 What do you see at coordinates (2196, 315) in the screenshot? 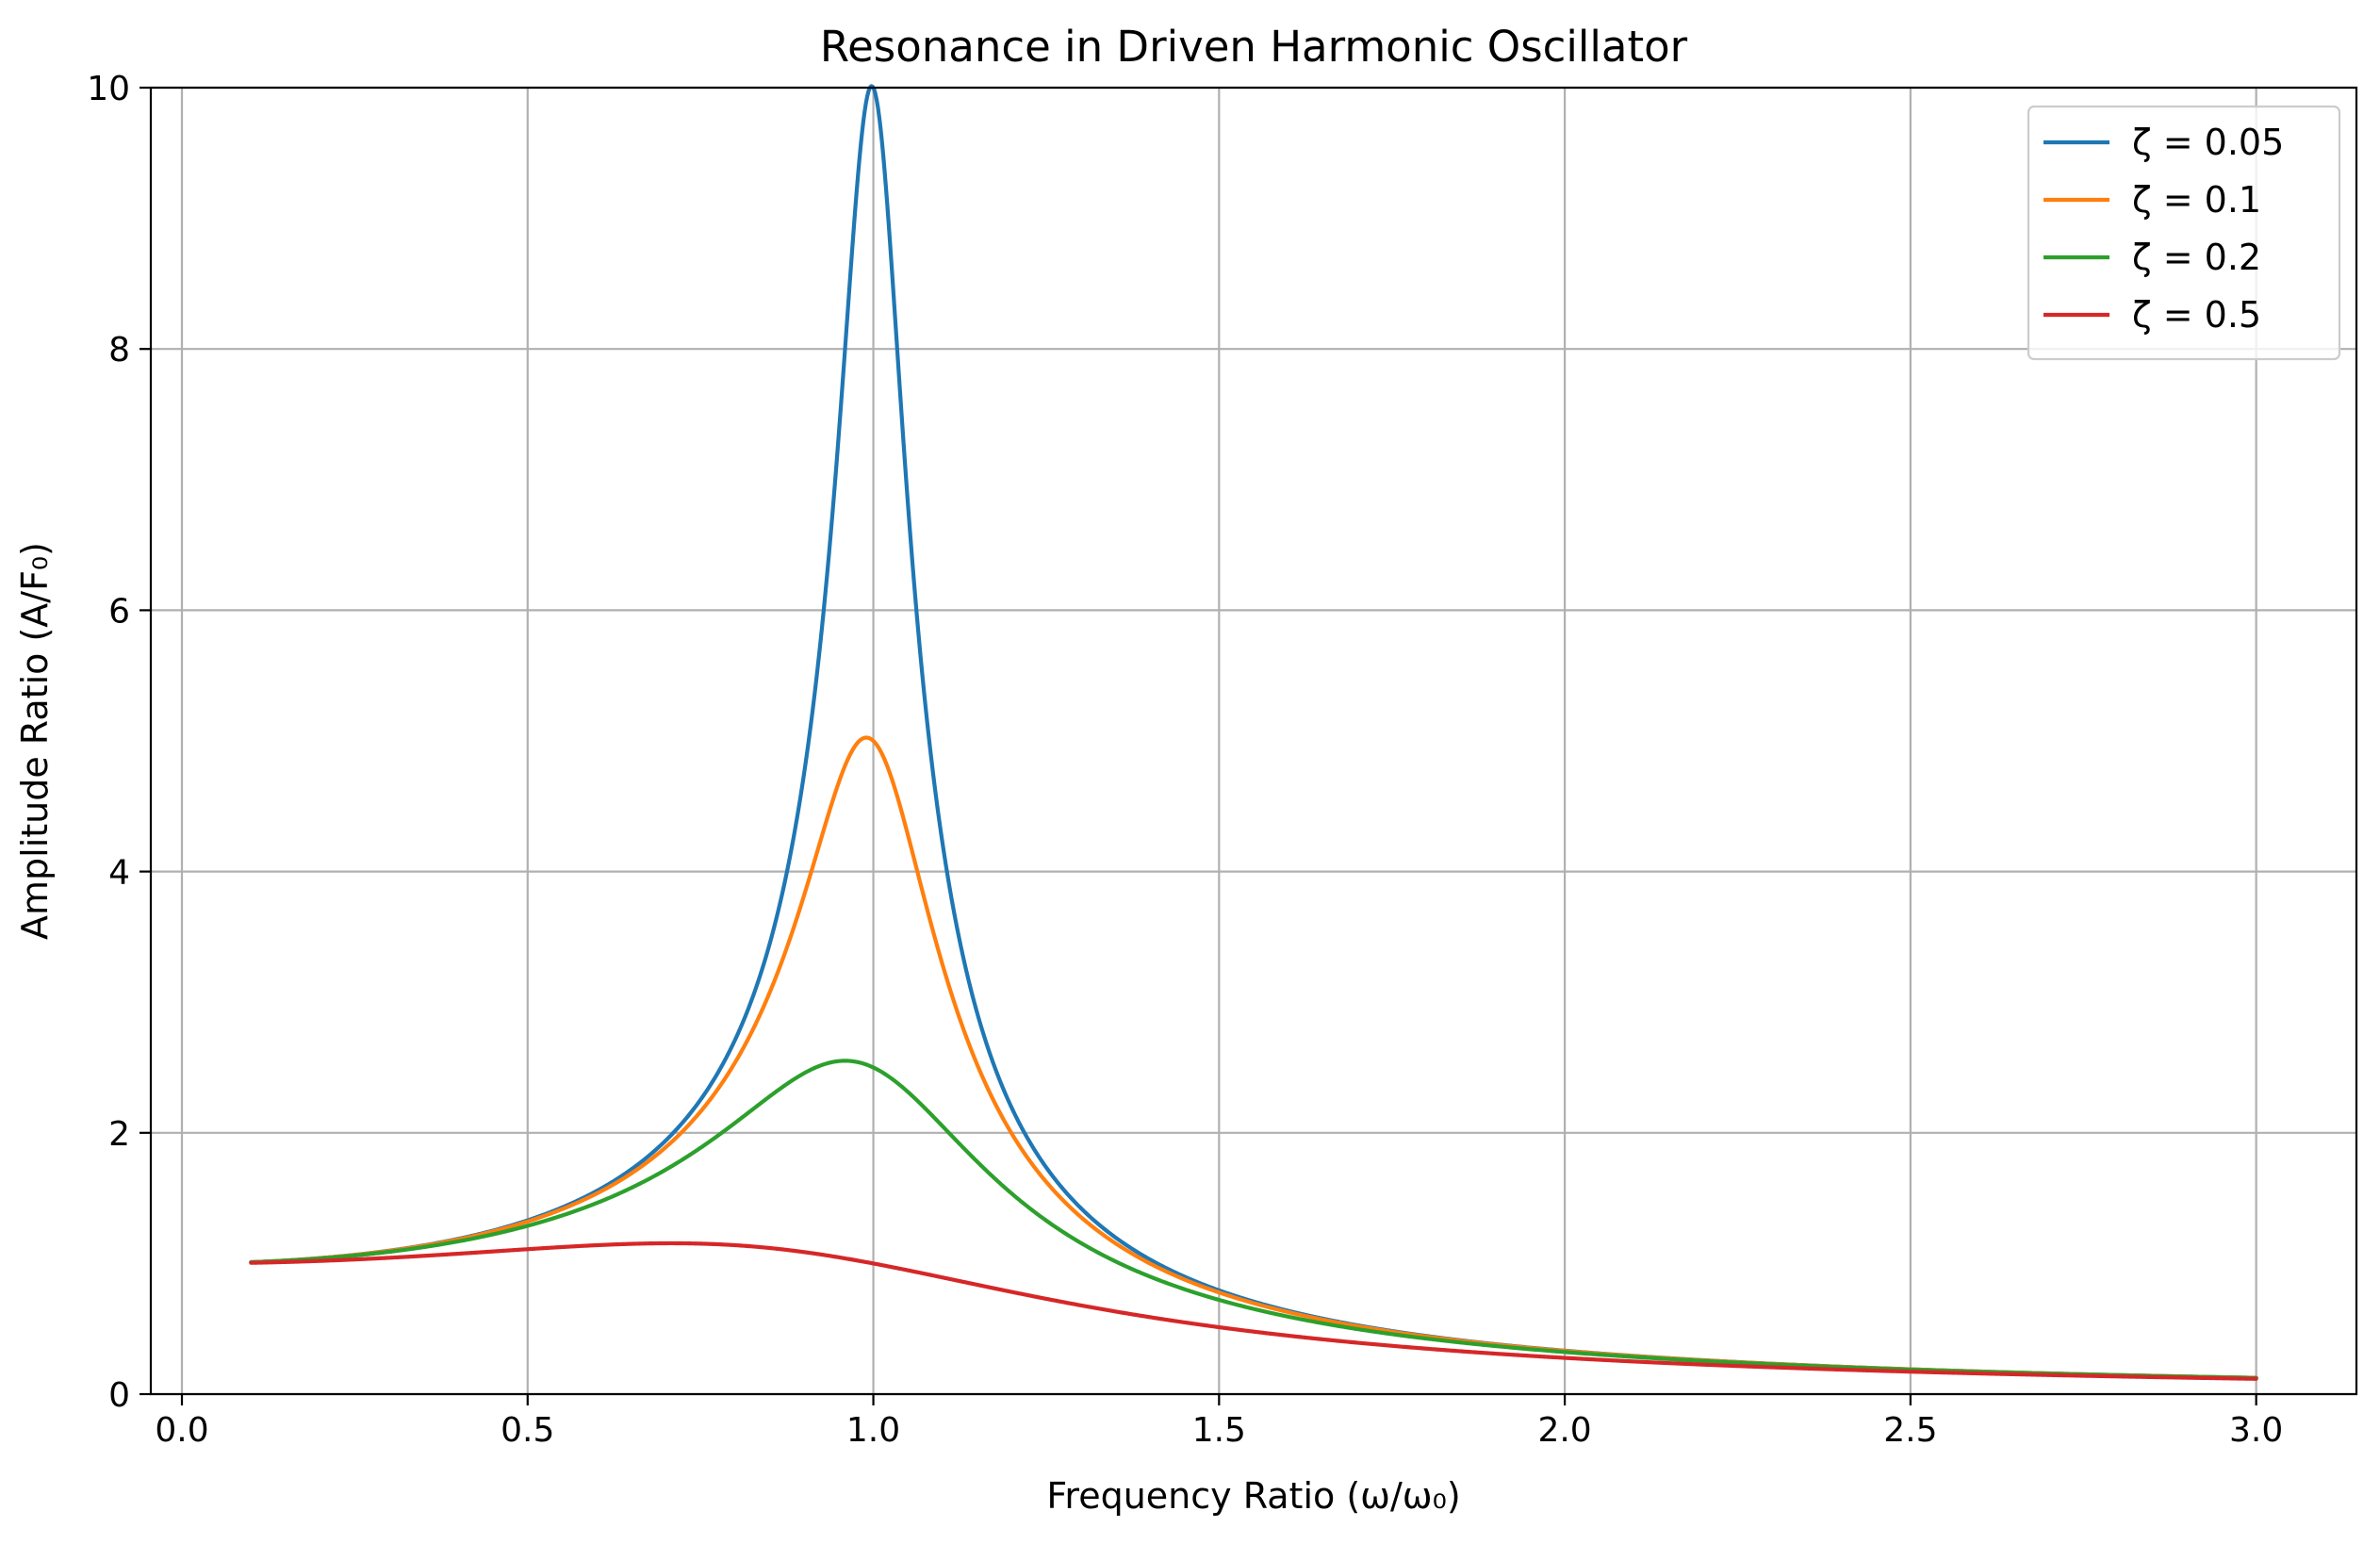
I see `legend-label: ζ = 0.5` at bounding box center [2196, 315].